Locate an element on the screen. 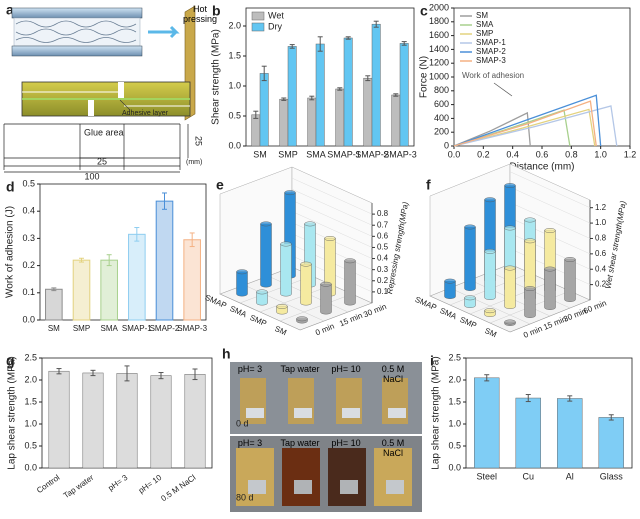 The image size is (640, 519). z-tick-label: 0.4 is located at coordinates (383, 258).